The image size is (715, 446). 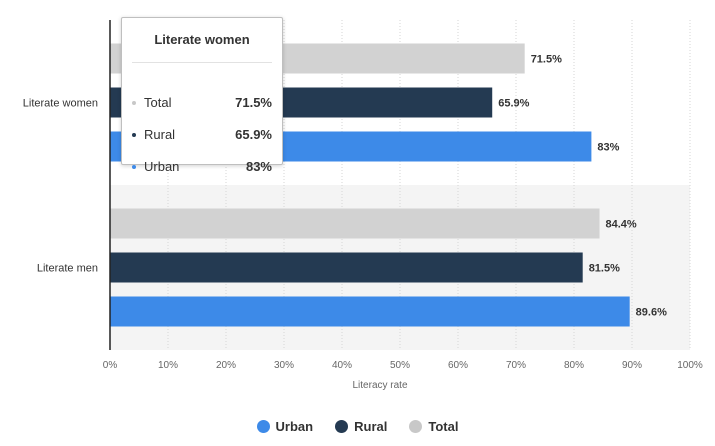 What do you see at coordinates (690, 365) in the screenshot?
I see `x-tick-label: 100%` at bounding box center [690, 365].